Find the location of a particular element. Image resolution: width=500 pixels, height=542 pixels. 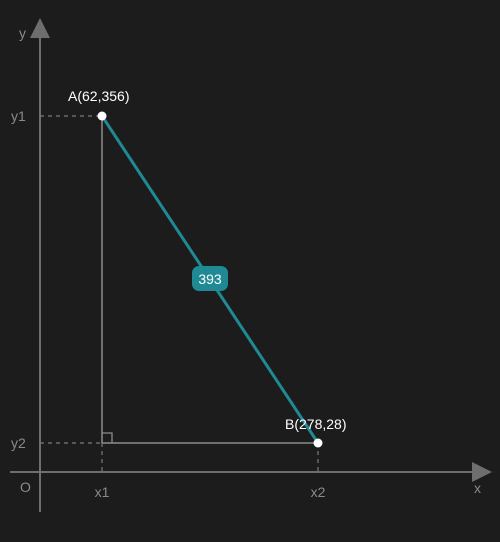

point-b-label: B(278,28) is located at coordinates (315, 424).